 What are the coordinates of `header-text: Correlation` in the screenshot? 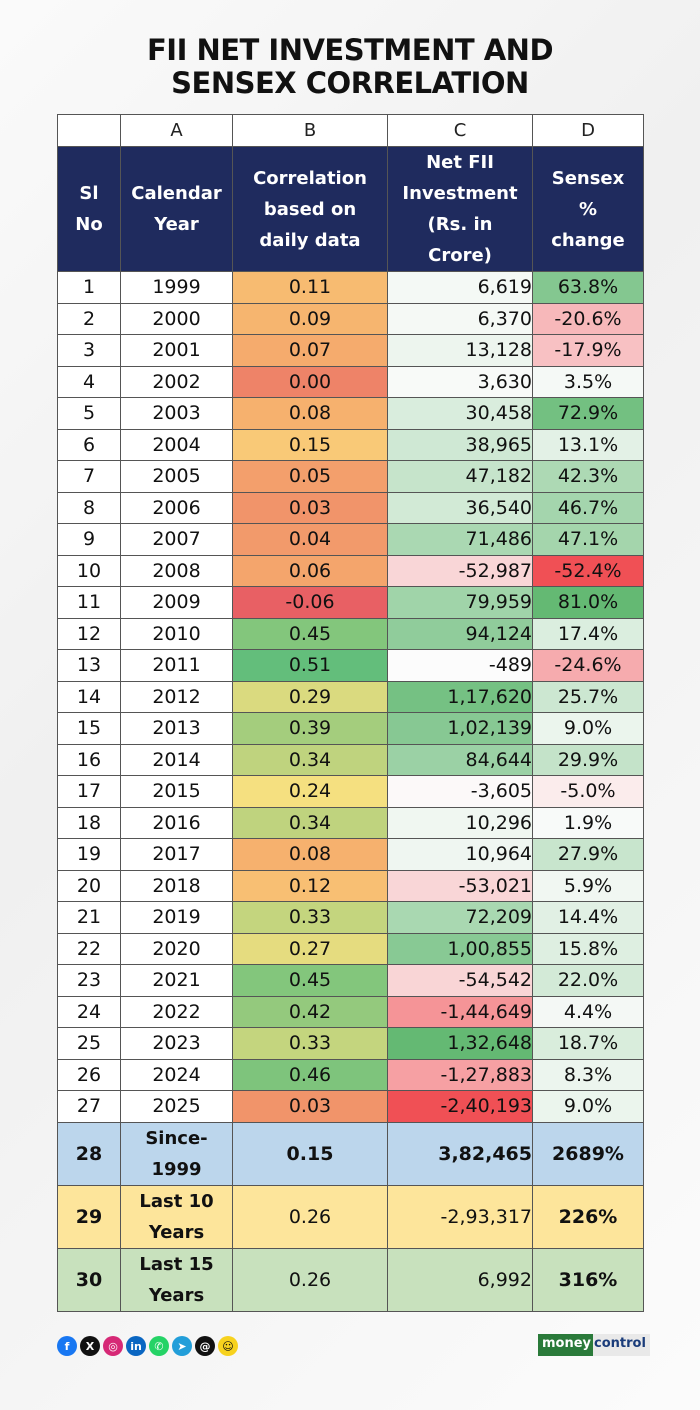 It's located at (310, 178).